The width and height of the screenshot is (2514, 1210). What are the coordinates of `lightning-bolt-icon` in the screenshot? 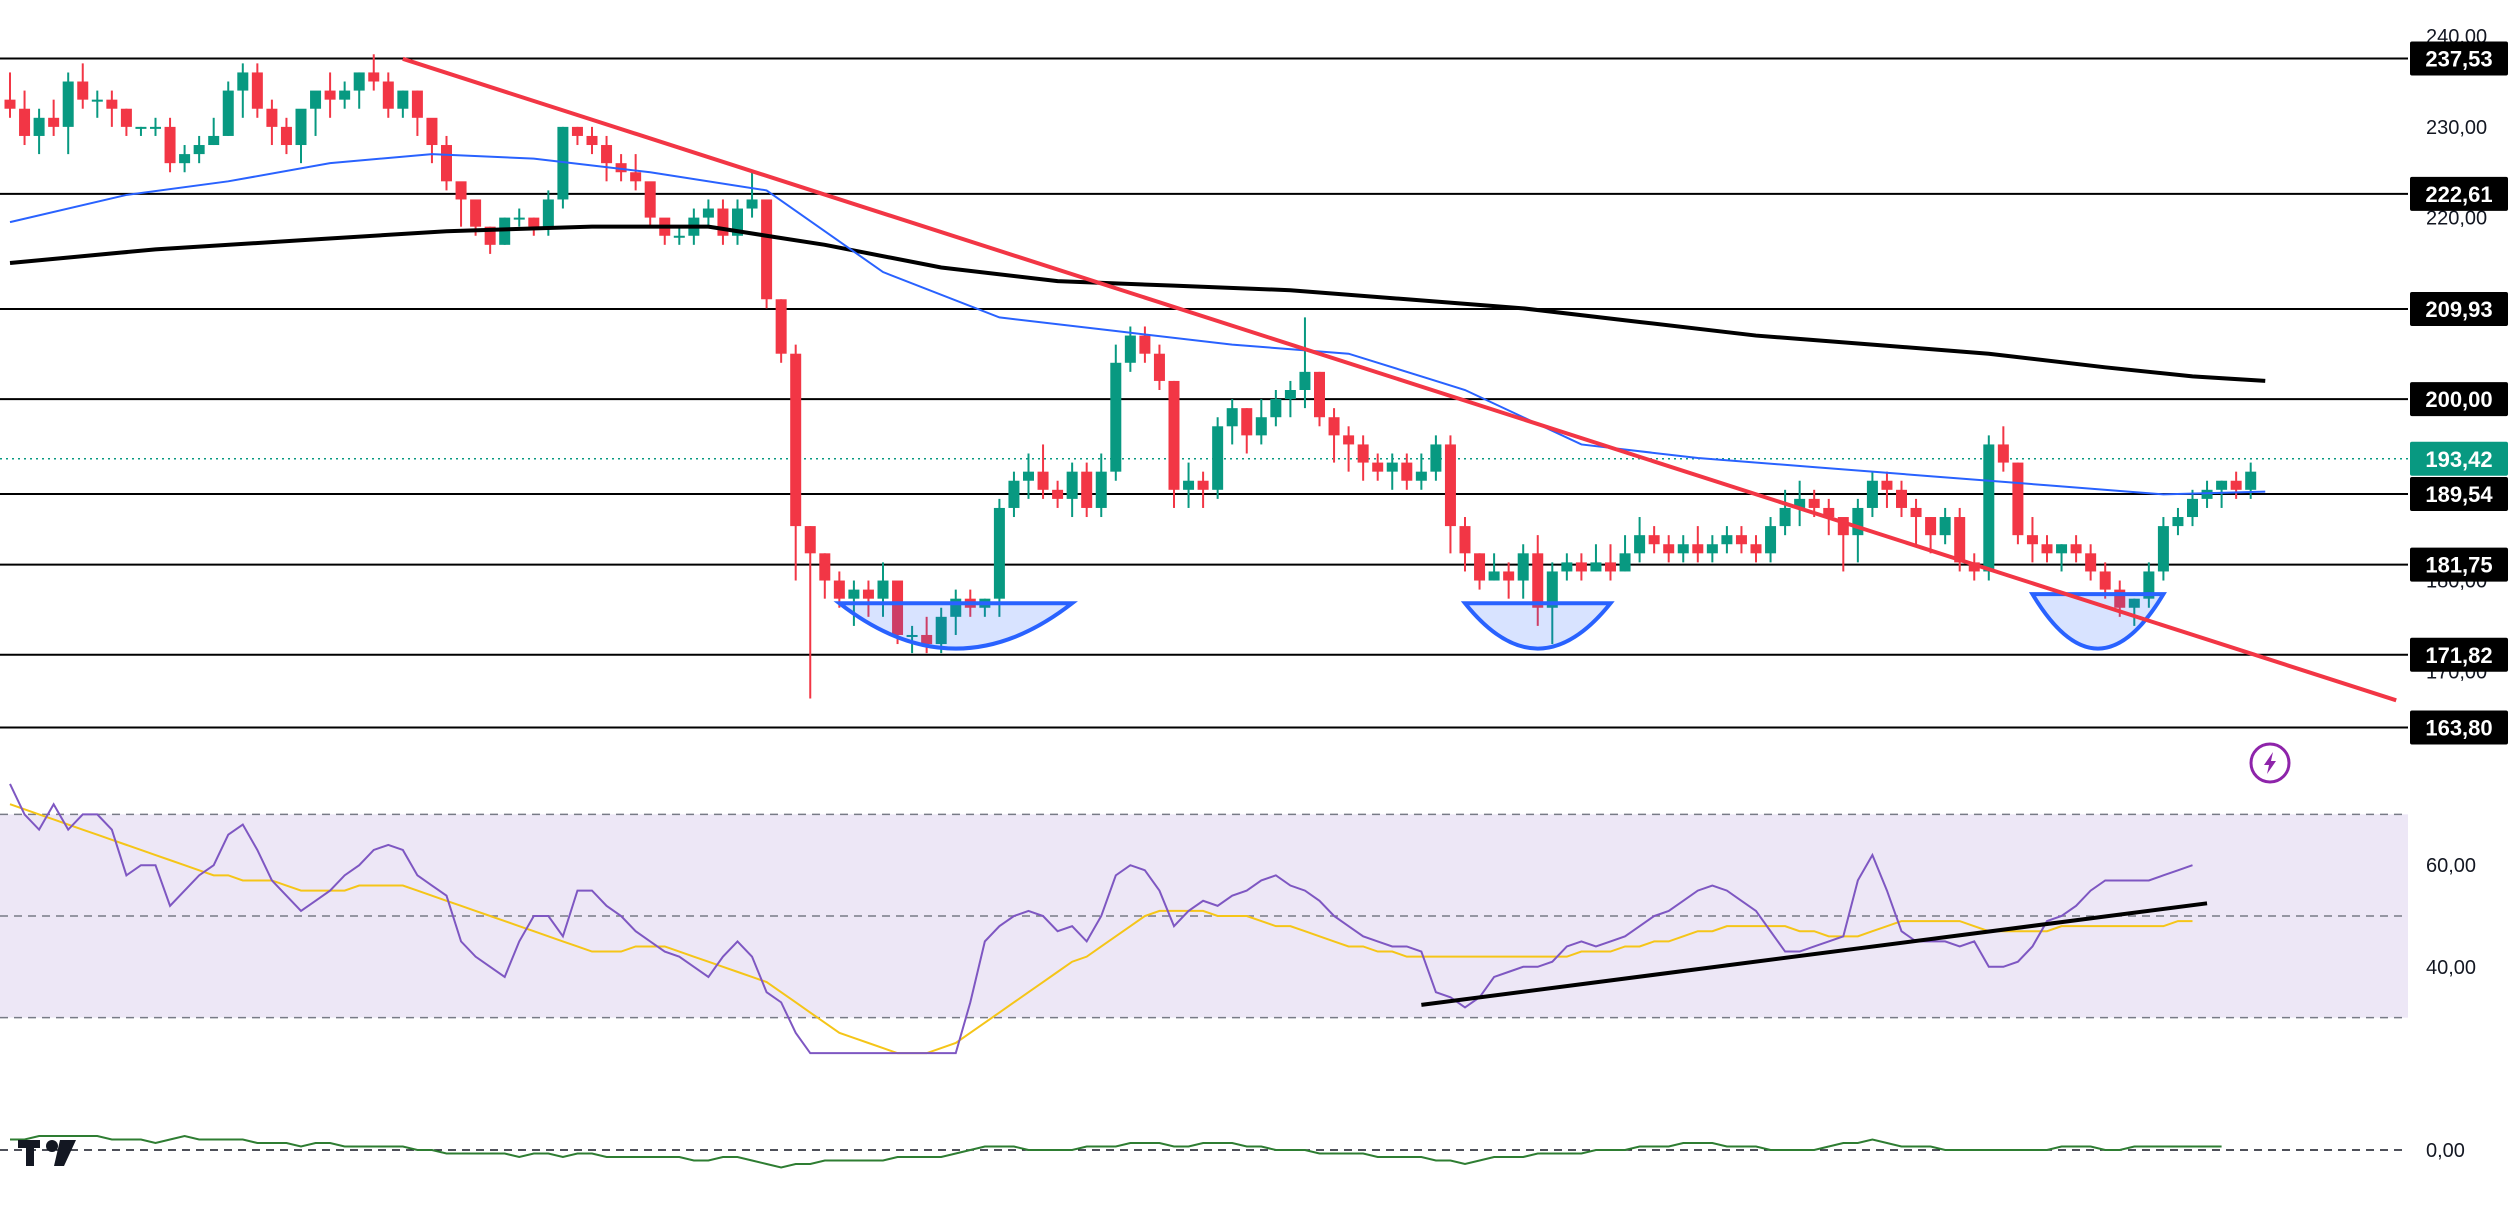 It's located at (2270, 763).